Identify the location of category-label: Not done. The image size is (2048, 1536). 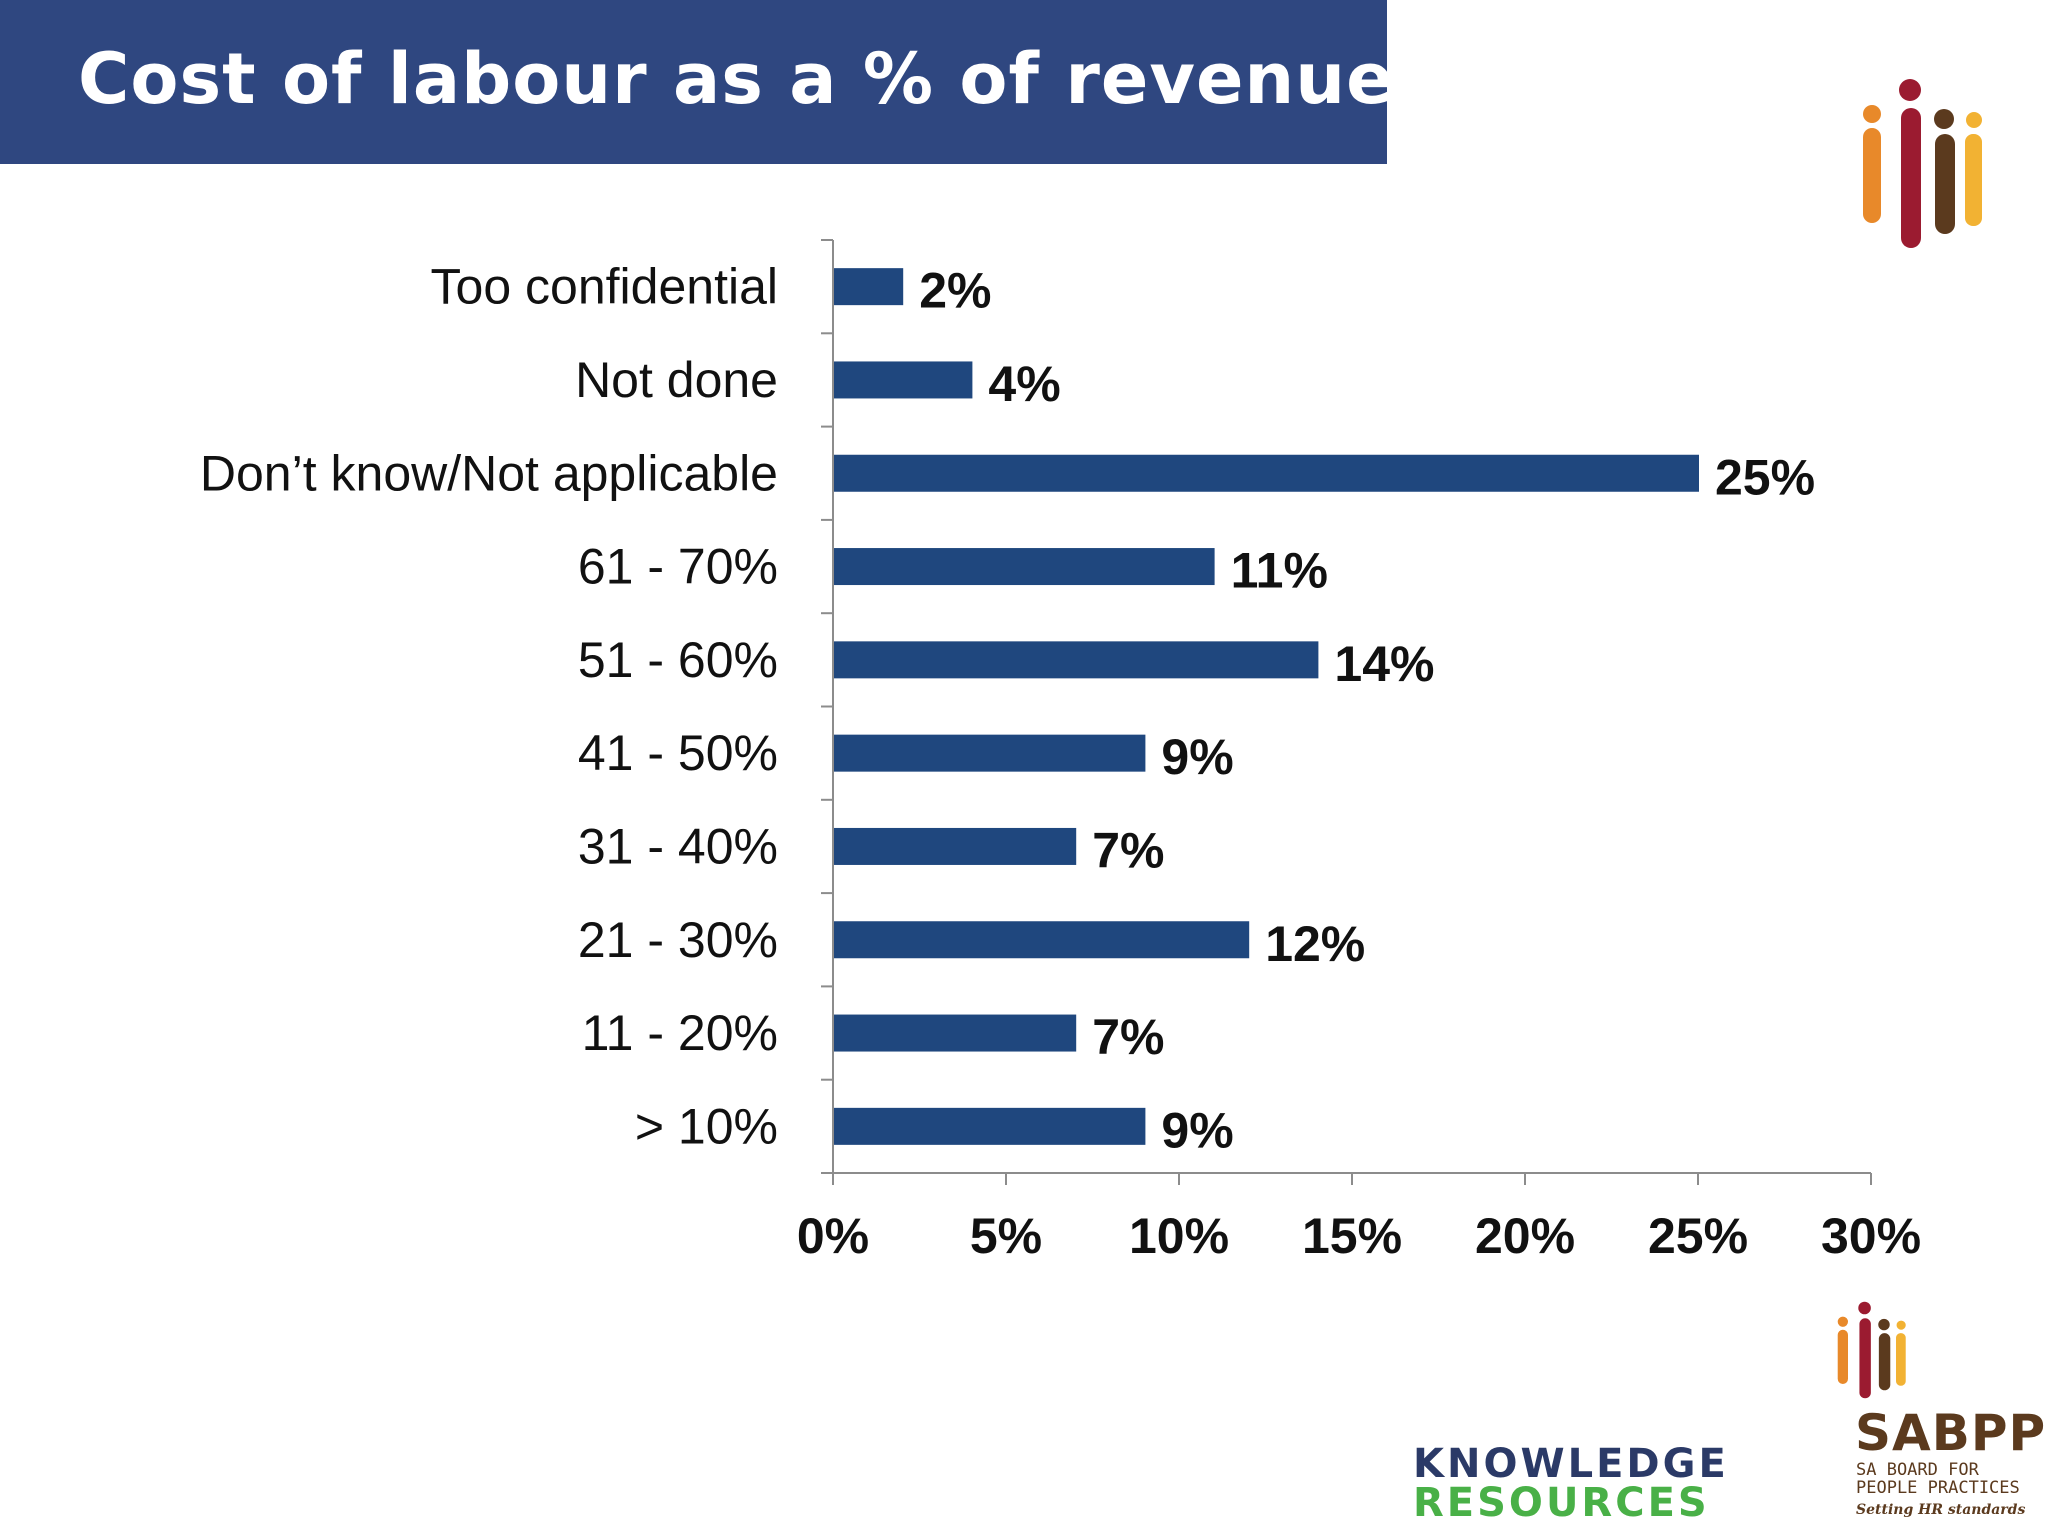
(676, 380).